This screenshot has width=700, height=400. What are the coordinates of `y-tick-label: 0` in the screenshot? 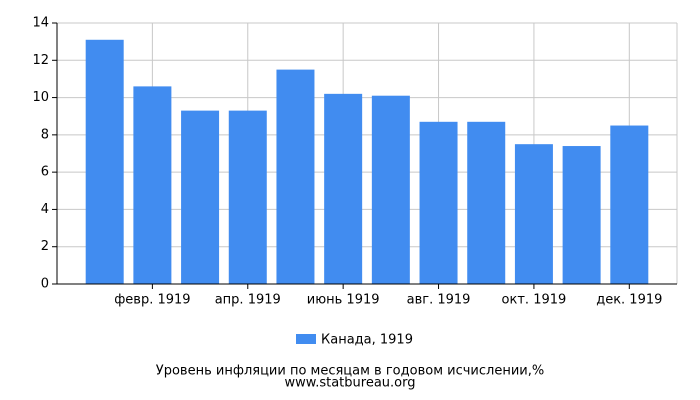 It's located at (45, 284).